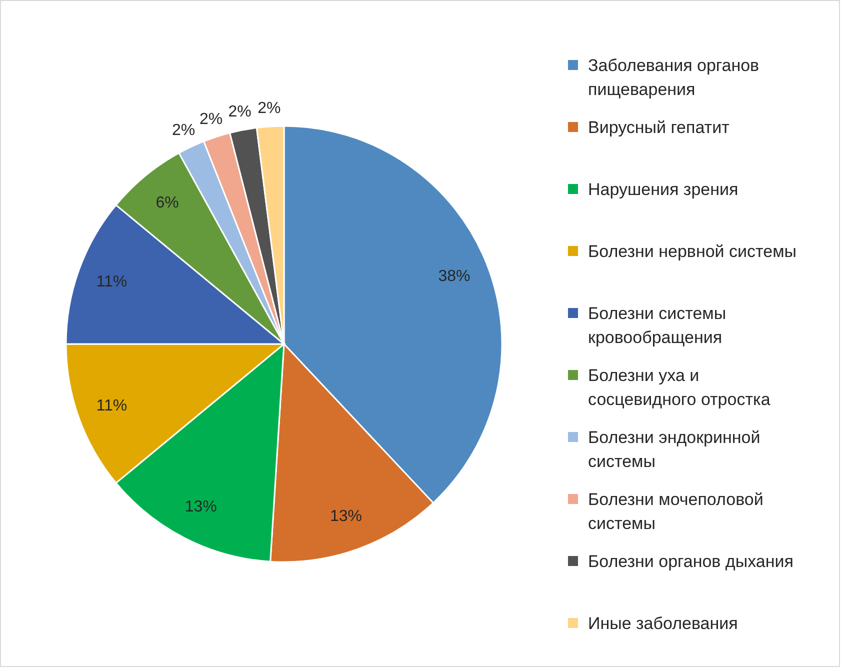 The height and width of the screenshot is (668, 841). Describe the element at coordinates (663, 623) in the screenshot. I see `legend-label: Иные заболевания` at that location.